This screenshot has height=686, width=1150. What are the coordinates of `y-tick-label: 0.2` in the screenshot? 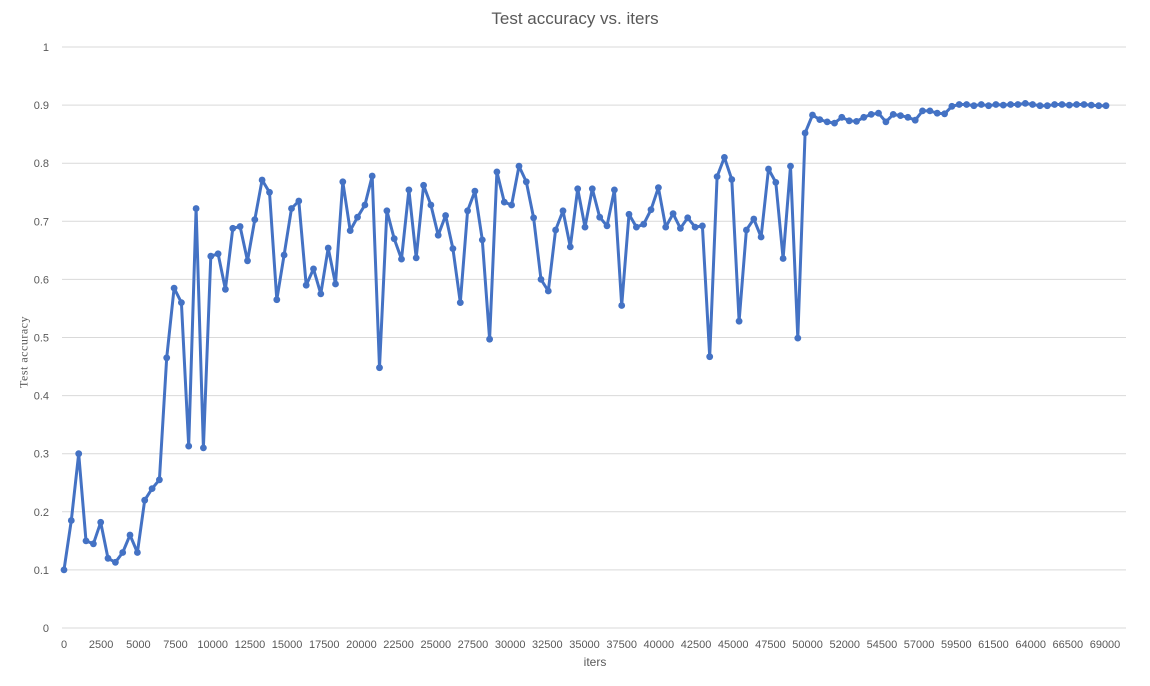 It's located at (41, 513).